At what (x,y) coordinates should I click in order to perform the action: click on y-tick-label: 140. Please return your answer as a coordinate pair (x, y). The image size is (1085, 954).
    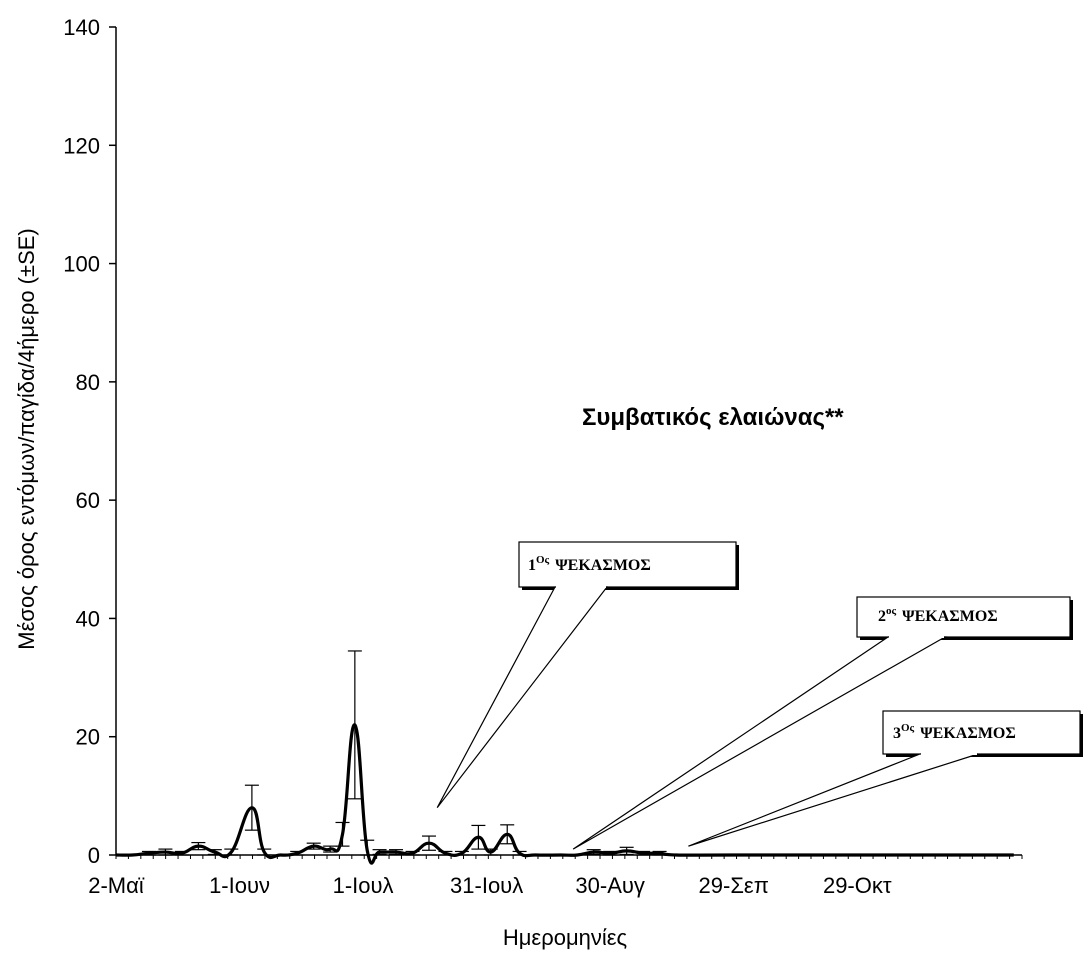
    Looking at the image, I should click on (81, 27).